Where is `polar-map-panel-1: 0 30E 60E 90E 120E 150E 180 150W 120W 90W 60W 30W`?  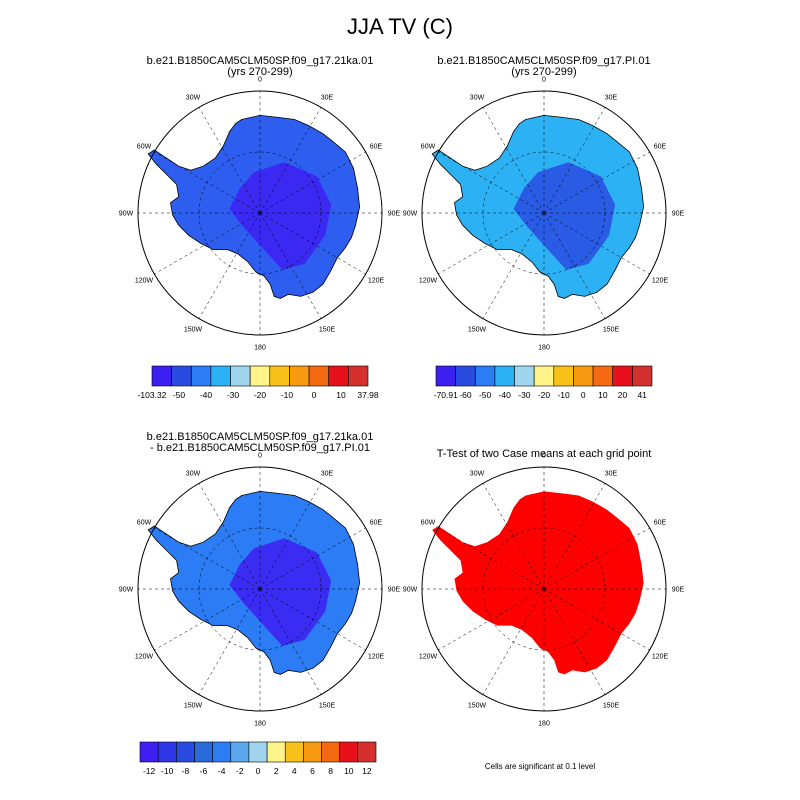 polar-map-panel-1: 0 30E 60E 90E 120E 150E 180 150W 120W 90W 60W 30W is located at coordinates (260, 214).